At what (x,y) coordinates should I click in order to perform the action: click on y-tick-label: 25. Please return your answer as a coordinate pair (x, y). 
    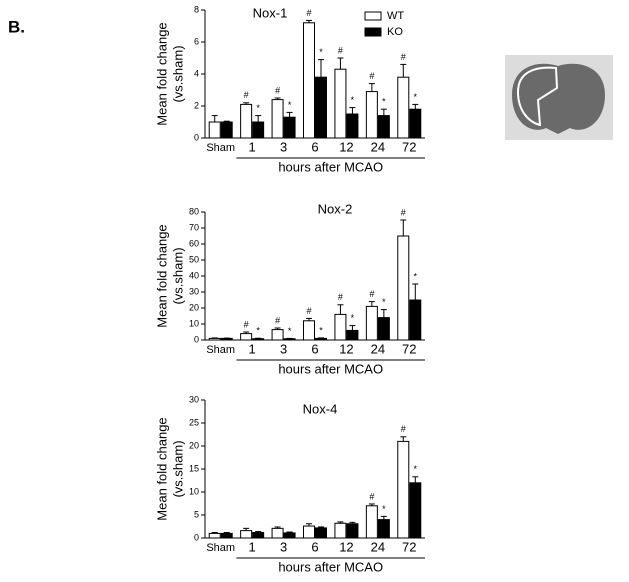
    Looking at the image, I should click on (194, 422).